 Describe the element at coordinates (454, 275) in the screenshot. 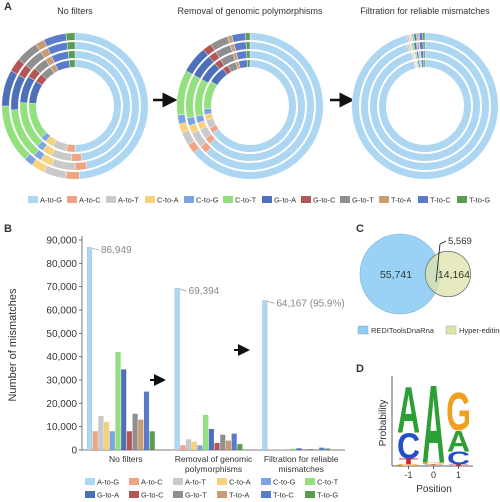

I see `venn-label: 14,164` at that location.